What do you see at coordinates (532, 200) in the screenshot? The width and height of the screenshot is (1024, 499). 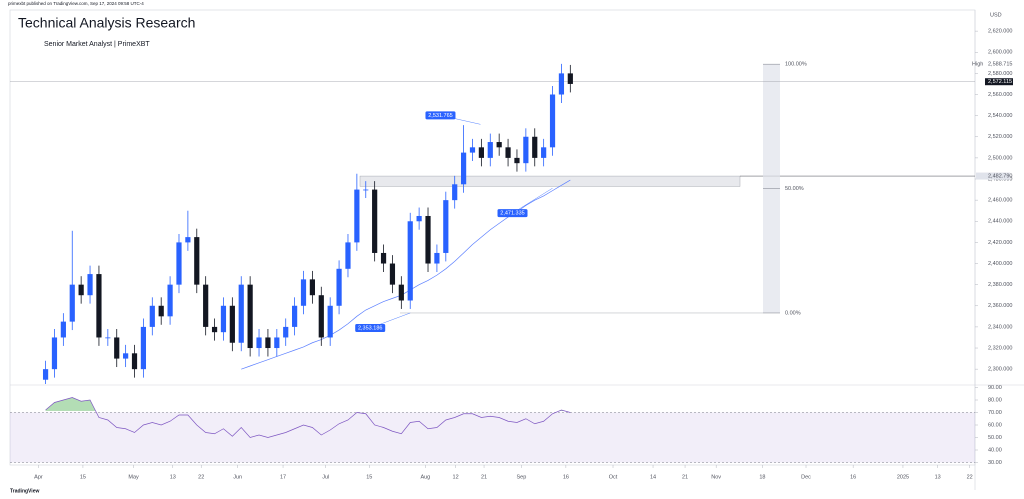 I see `annotation-pointer` at bounding box center [532, 200].